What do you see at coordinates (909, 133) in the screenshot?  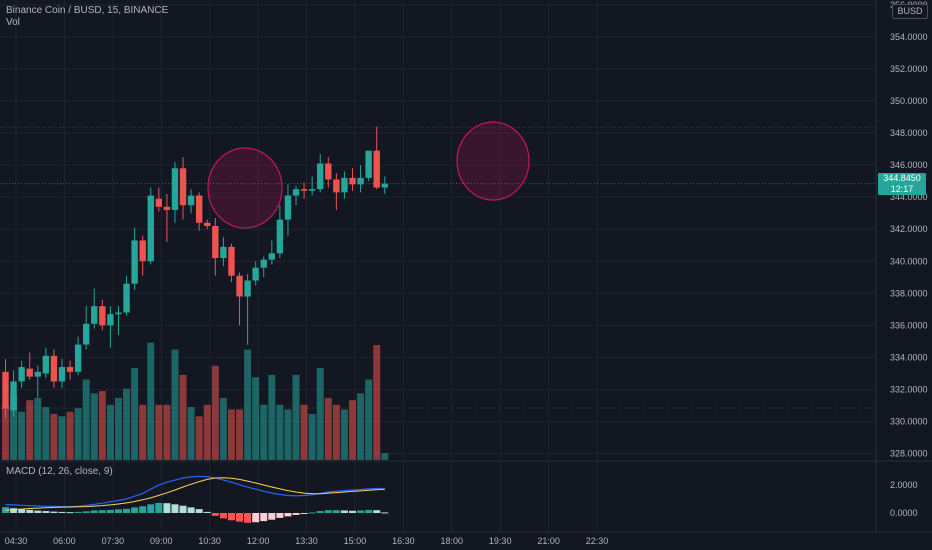 I see `price-tick-label: 348.0000` at bounding box center [909, 133].